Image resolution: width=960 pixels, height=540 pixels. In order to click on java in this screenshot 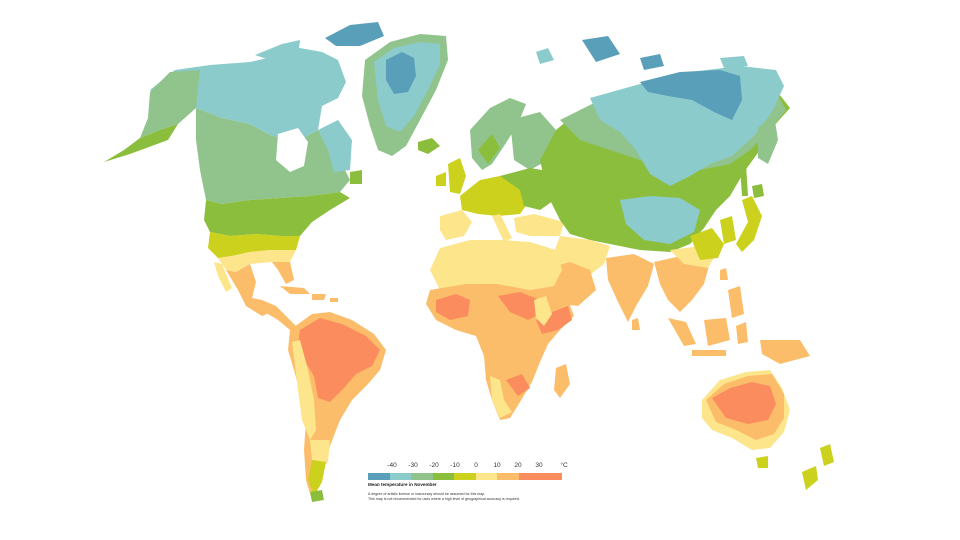, I will do `click(709, 353)`.